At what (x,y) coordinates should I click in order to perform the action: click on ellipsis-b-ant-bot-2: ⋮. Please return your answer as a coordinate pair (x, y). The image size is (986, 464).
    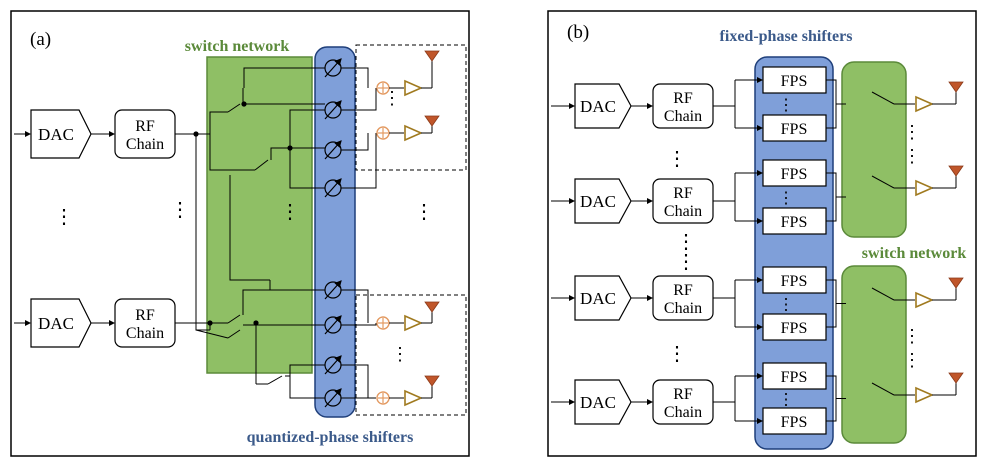
    Looking at the image, I should click on (912, 360).